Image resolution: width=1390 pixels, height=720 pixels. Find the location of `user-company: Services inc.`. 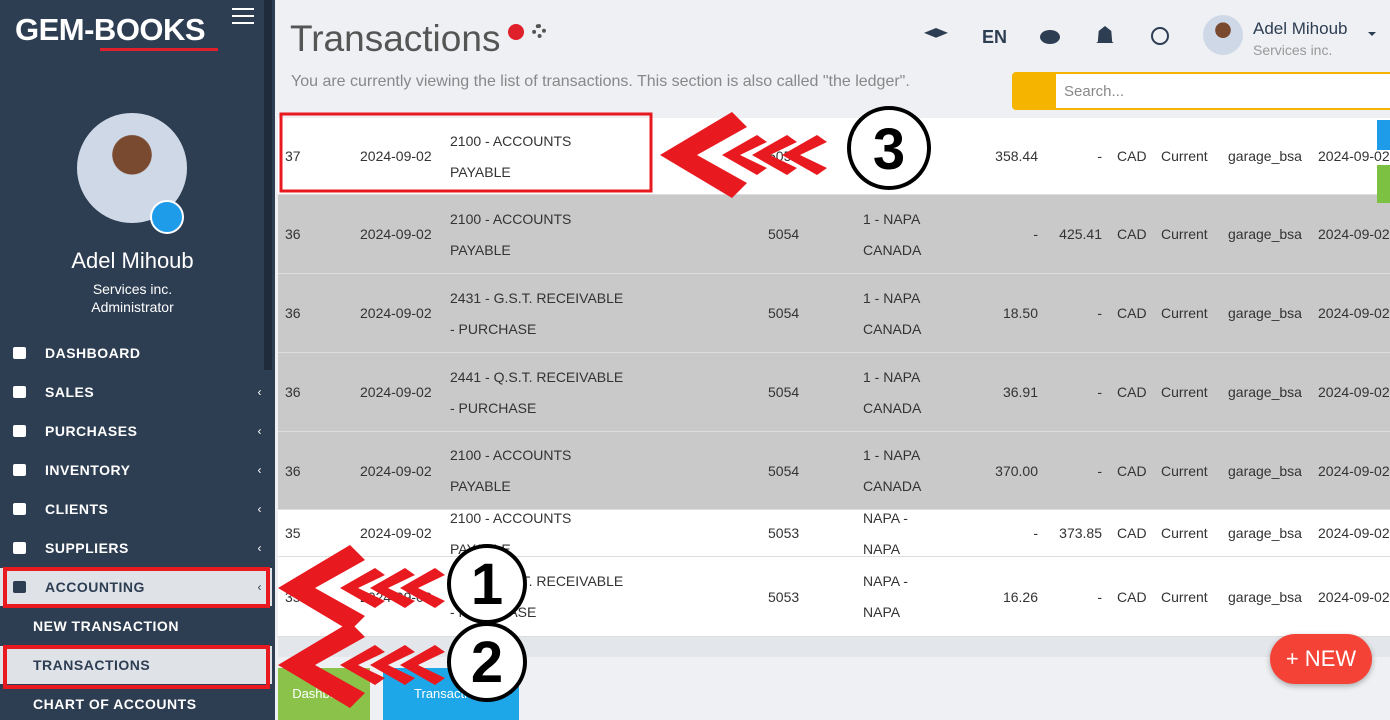

user-company: Services inc. is located at coordinates (132, 289).